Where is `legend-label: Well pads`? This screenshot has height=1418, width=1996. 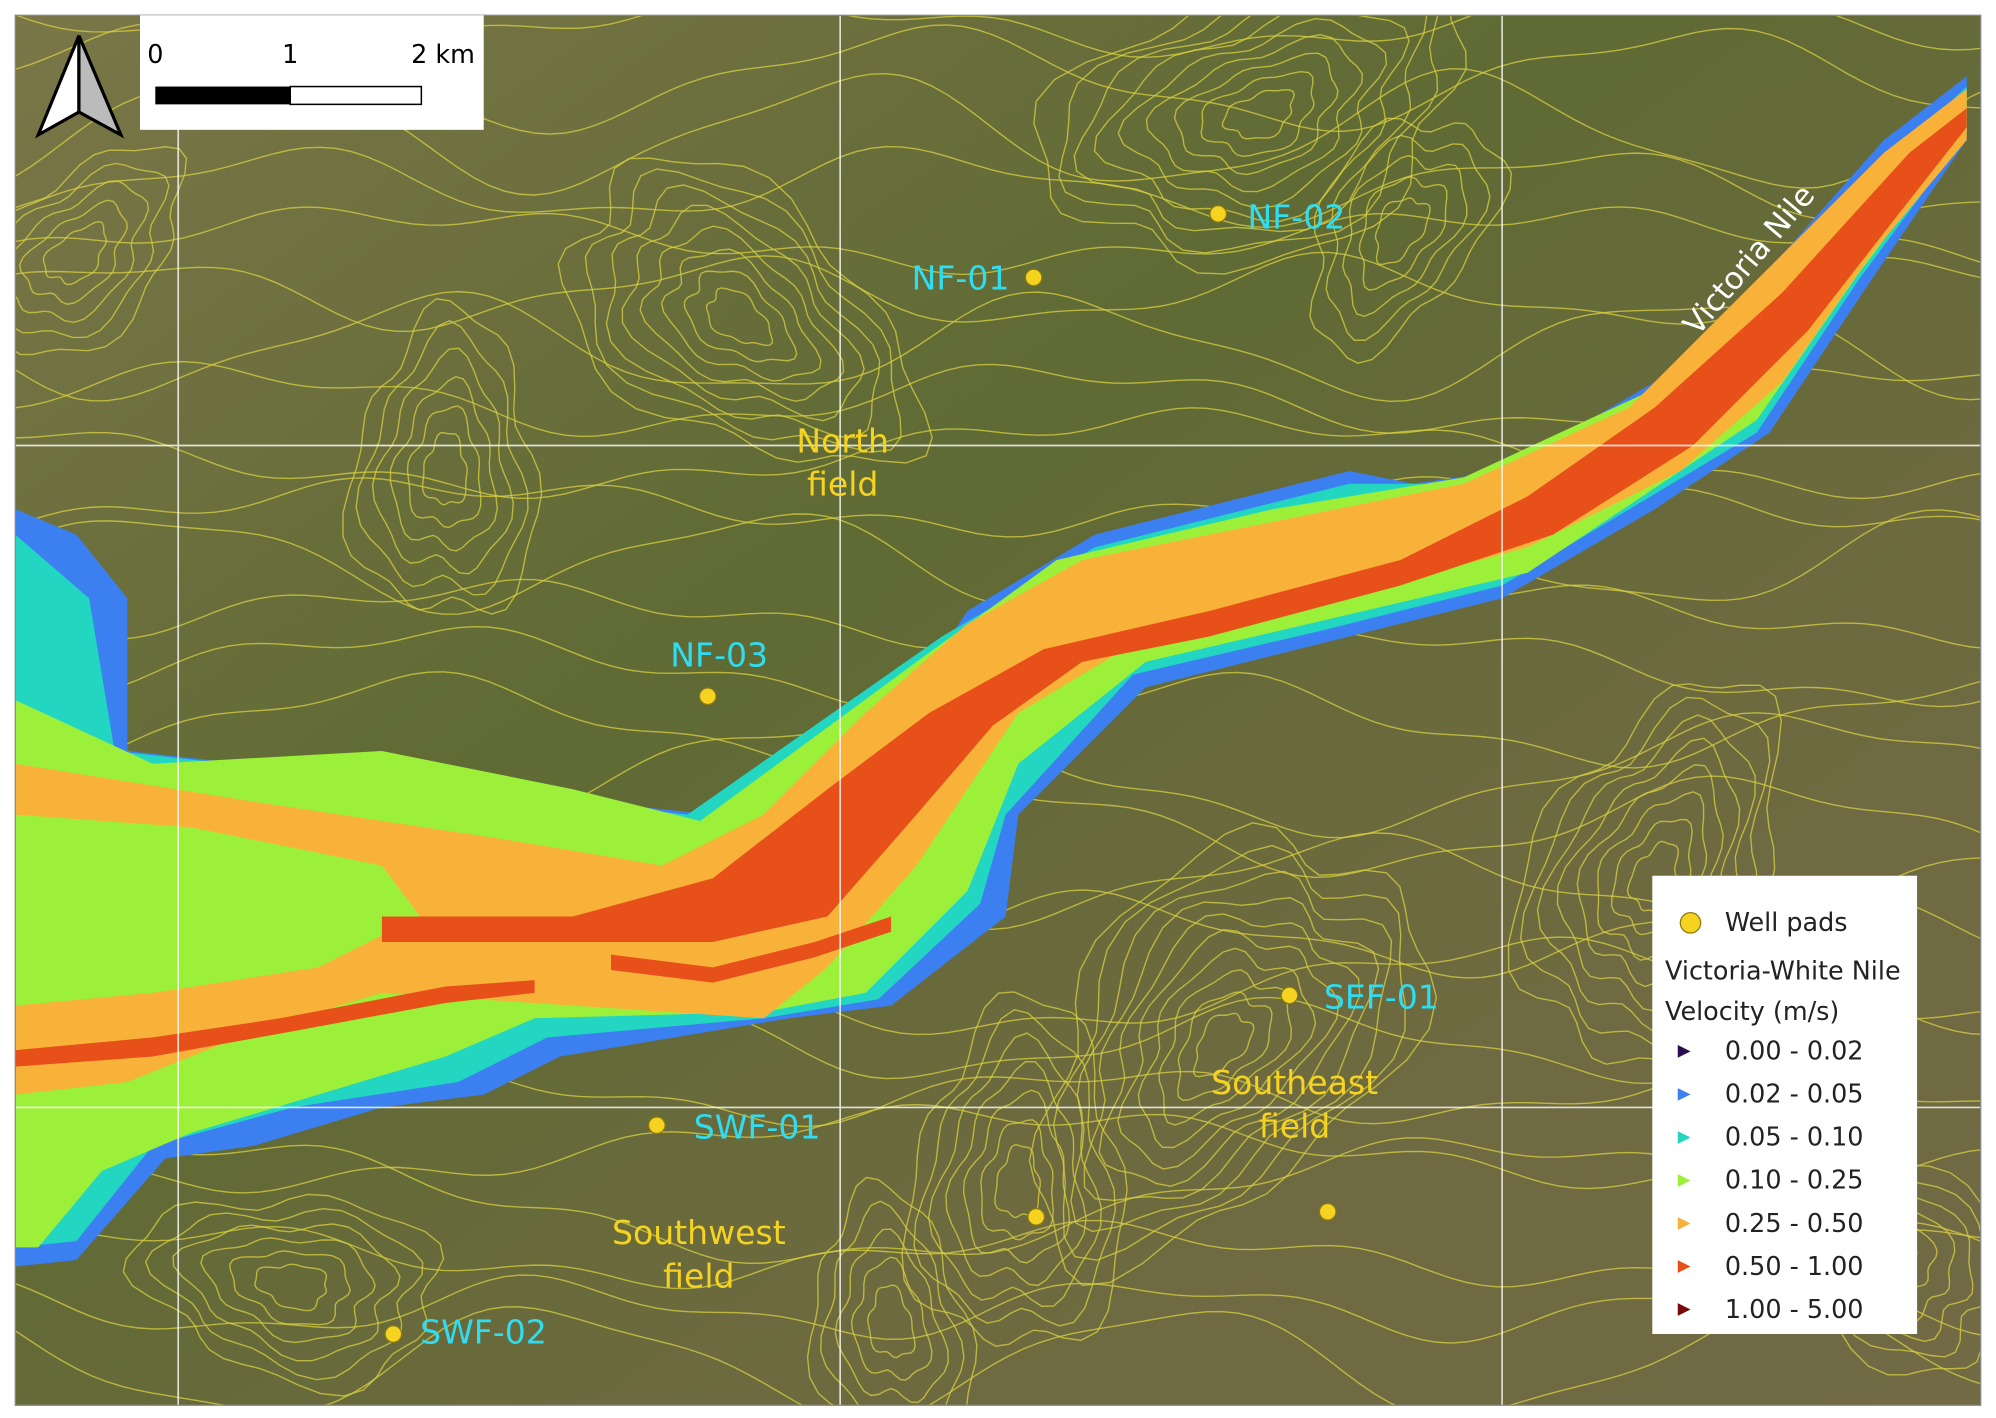 legend-label: Well pads is located at coordinates (1786, 923).